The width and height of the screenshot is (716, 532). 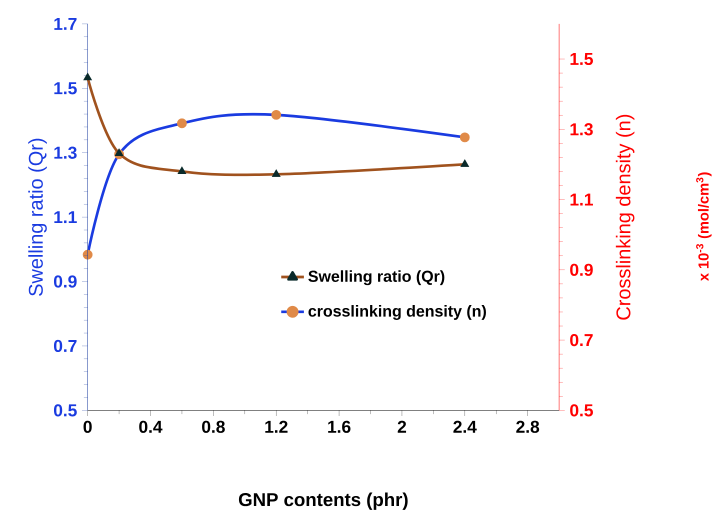 I want to click on y-tick-label: 1.5, so click(x=65, y=88).